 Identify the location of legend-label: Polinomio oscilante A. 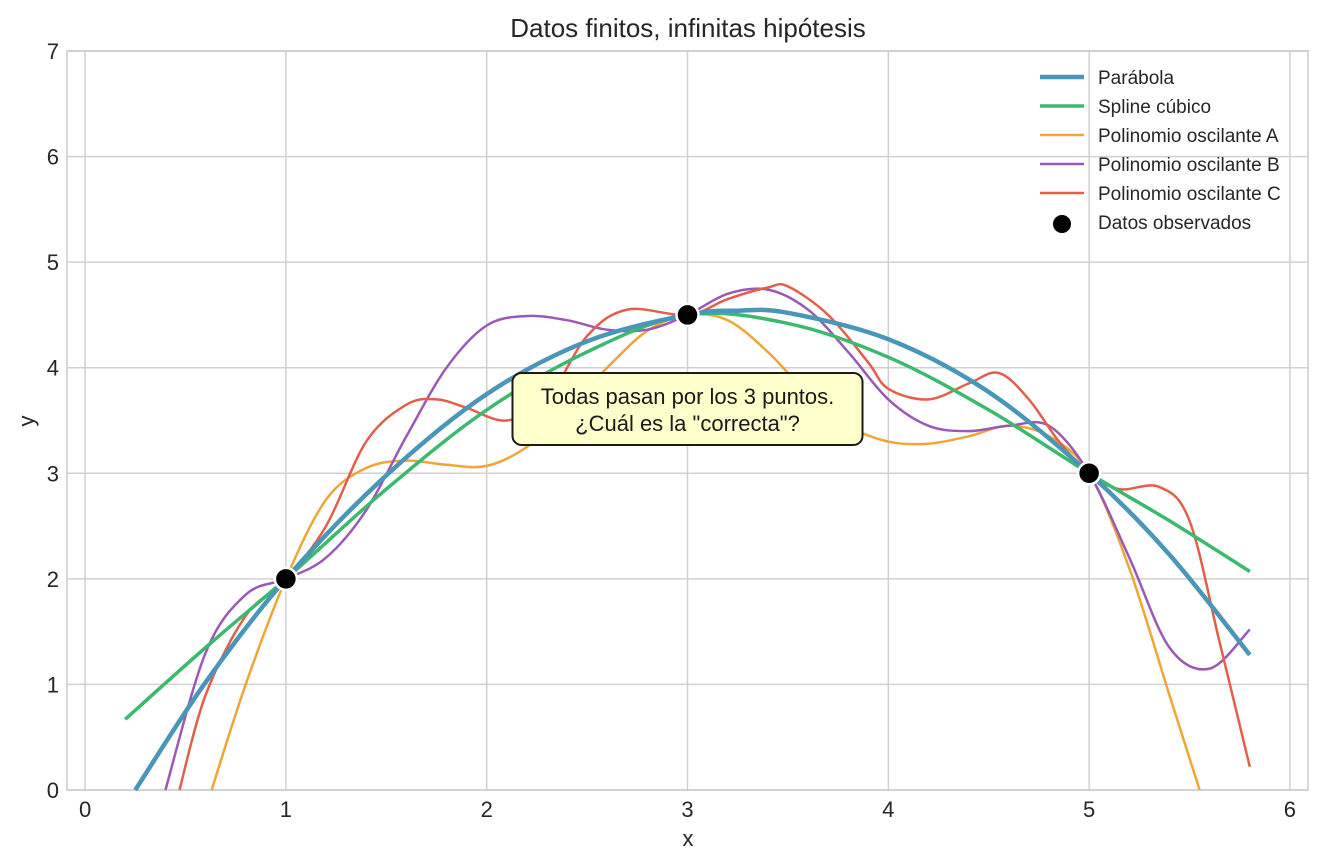
(1188, 136).